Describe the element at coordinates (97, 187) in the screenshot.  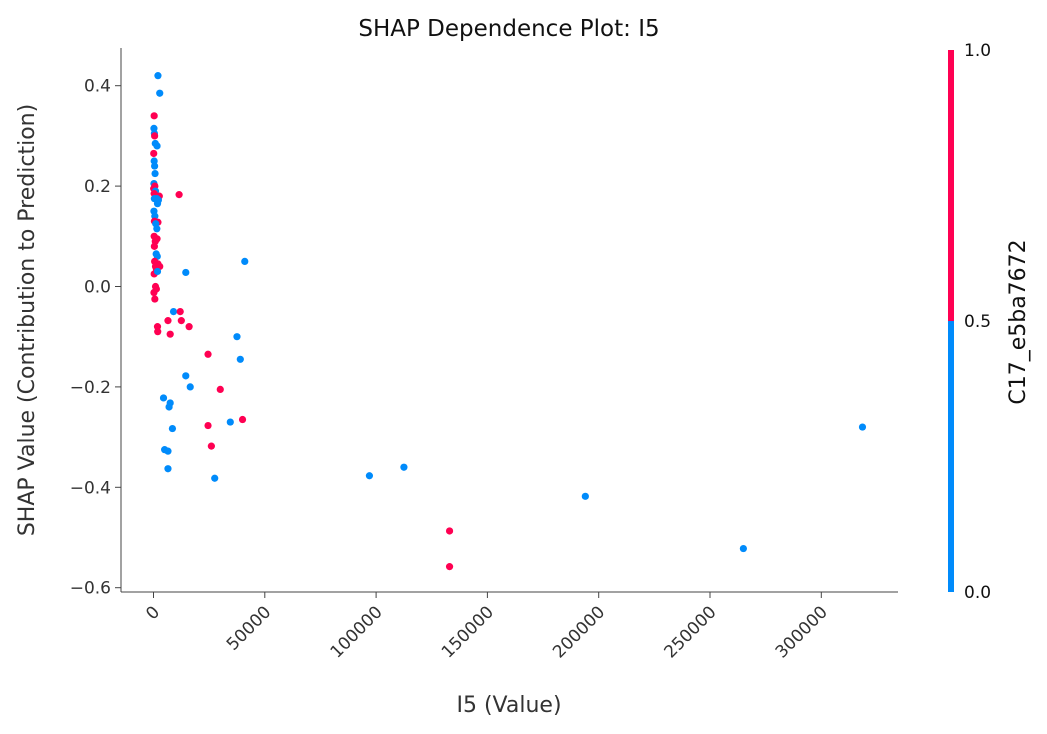
I see `y-tick-label: 0.2` at that location.